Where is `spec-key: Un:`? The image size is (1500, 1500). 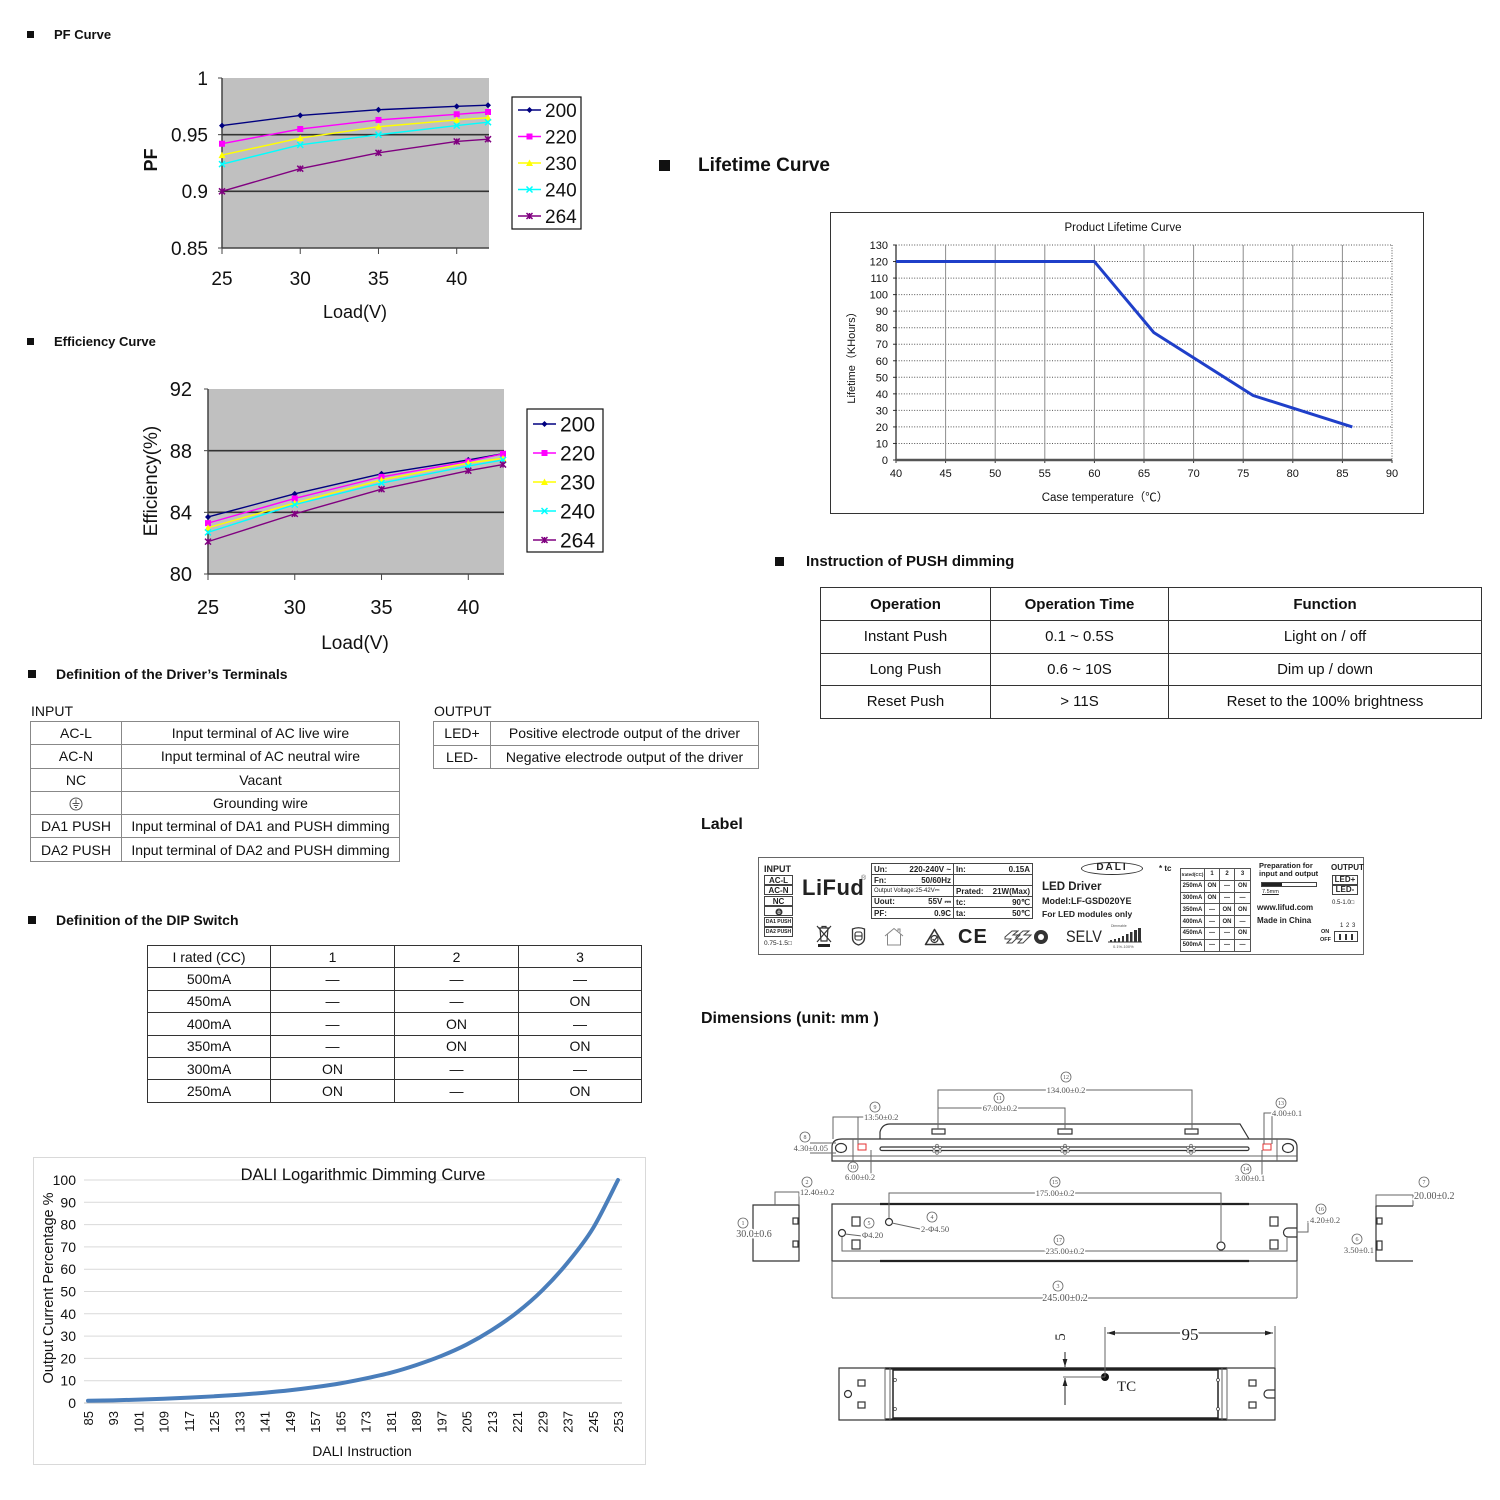
spec-key: Un: is located at coordinates (881, 869).